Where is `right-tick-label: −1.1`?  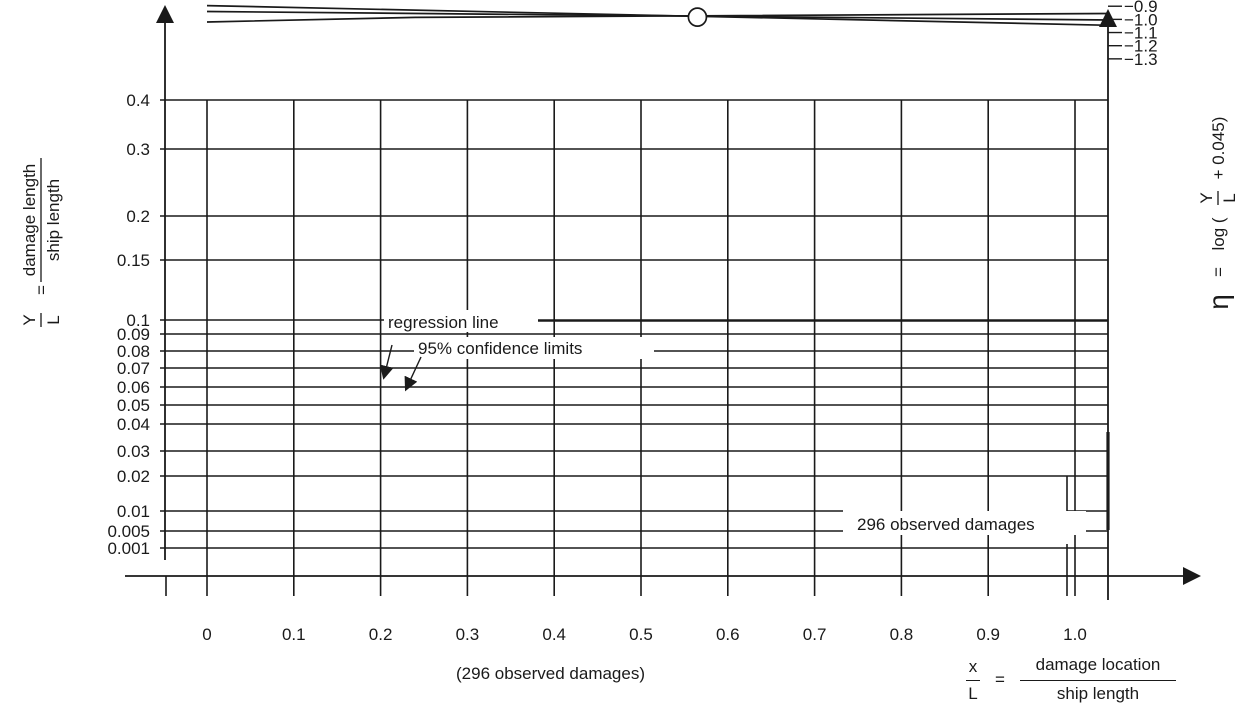 right-tick-label: −1.1 is located at coordinates (1141, 33).